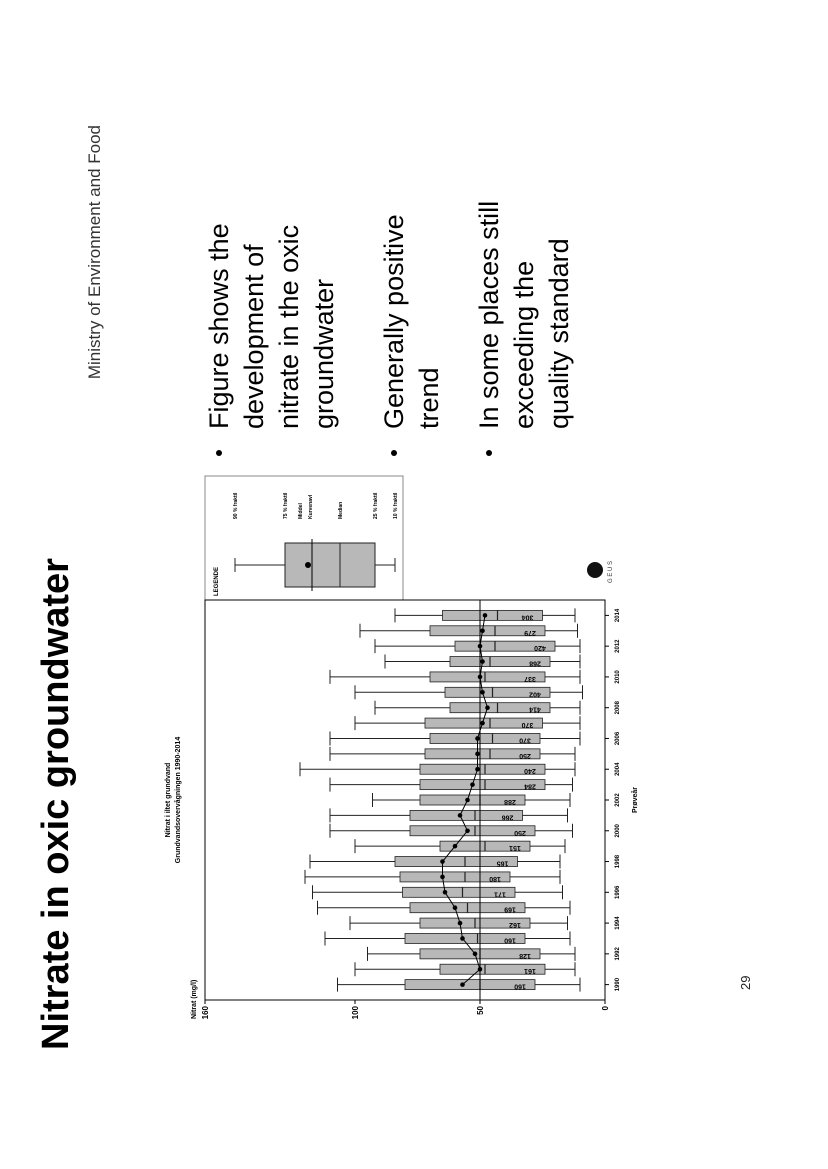 This screenshot has width=828, height=1169. What do you see at coordinates (341, 510) in the screenshot?
I see `legend-label: Median` at bounding box center [341, 510].